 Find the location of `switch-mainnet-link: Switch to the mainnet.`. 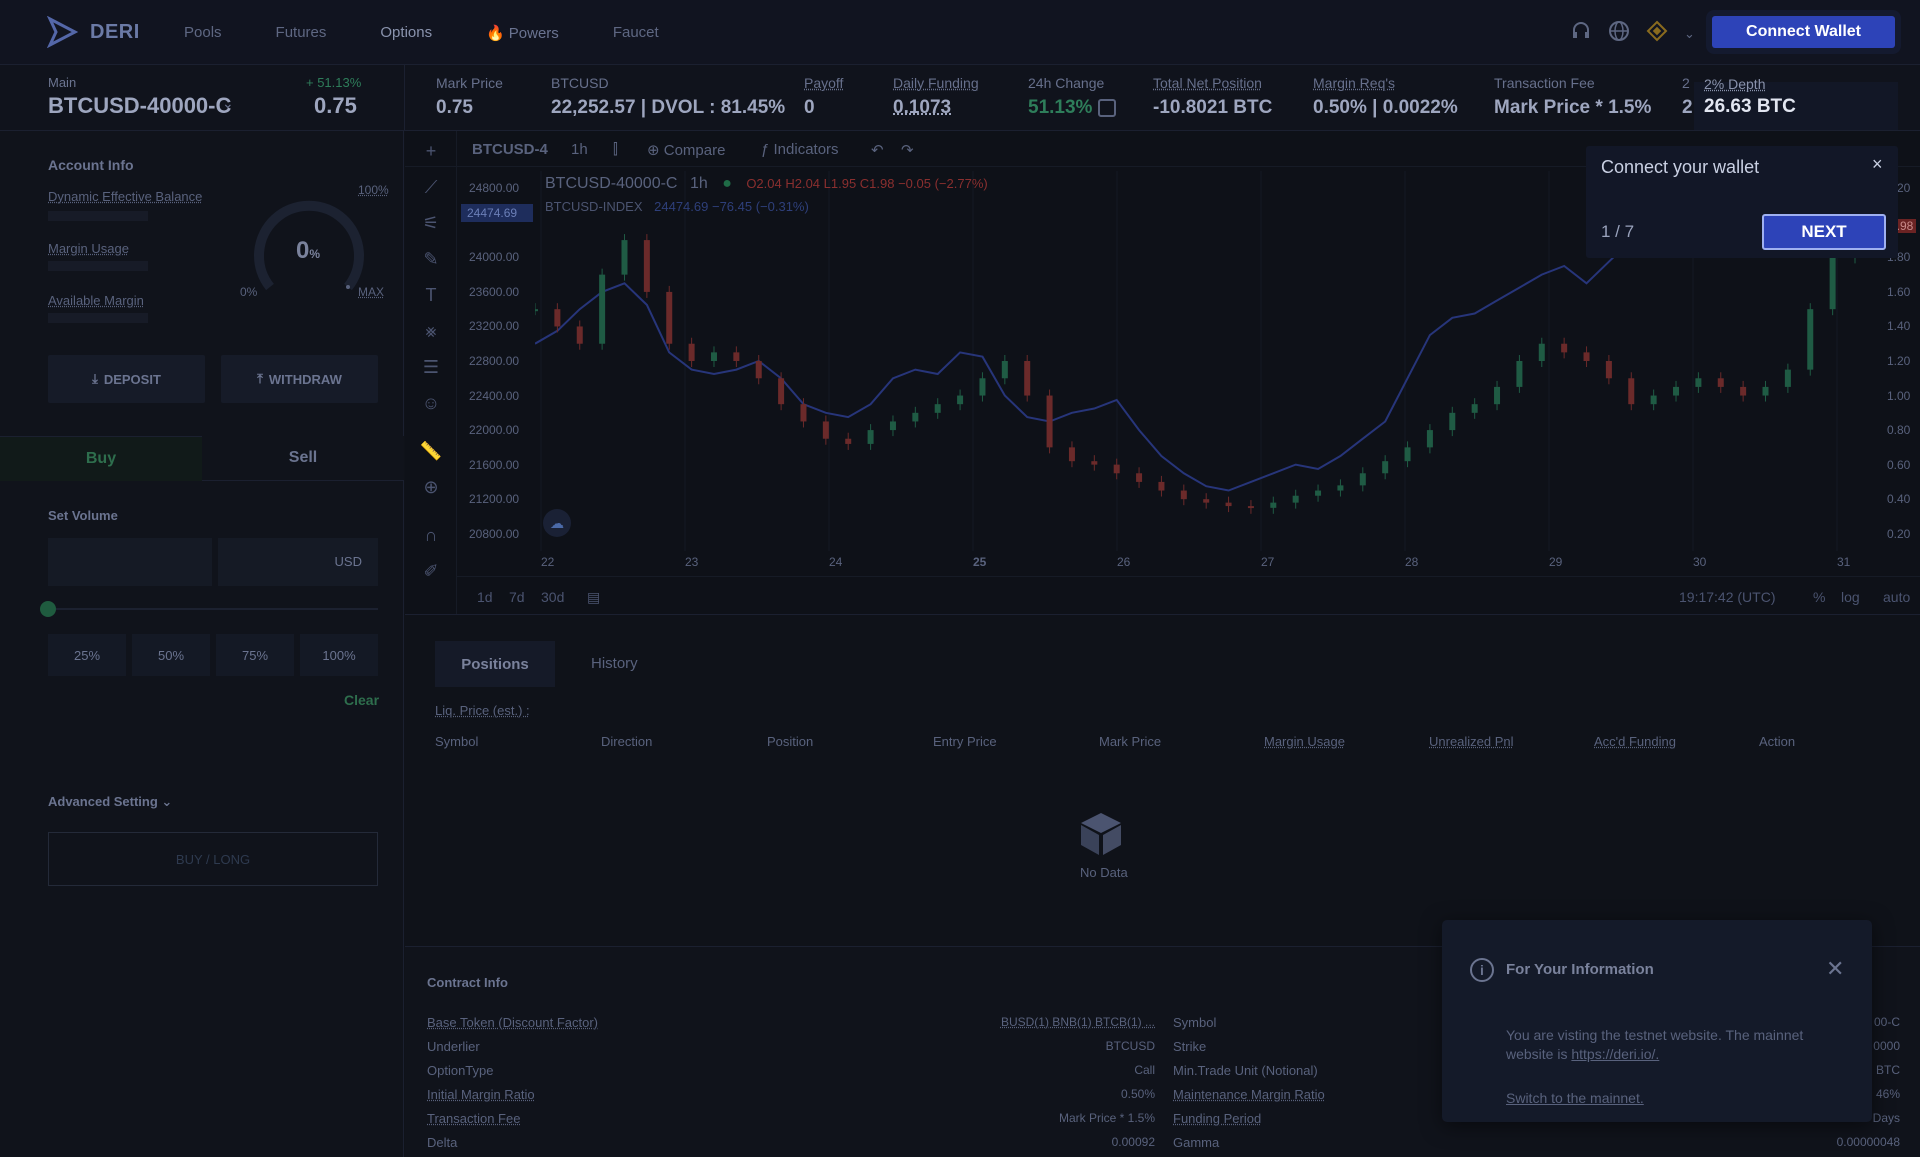

switch-mainnet-link: Switch to the mainnet. is located at coordinates (1575, 1098).